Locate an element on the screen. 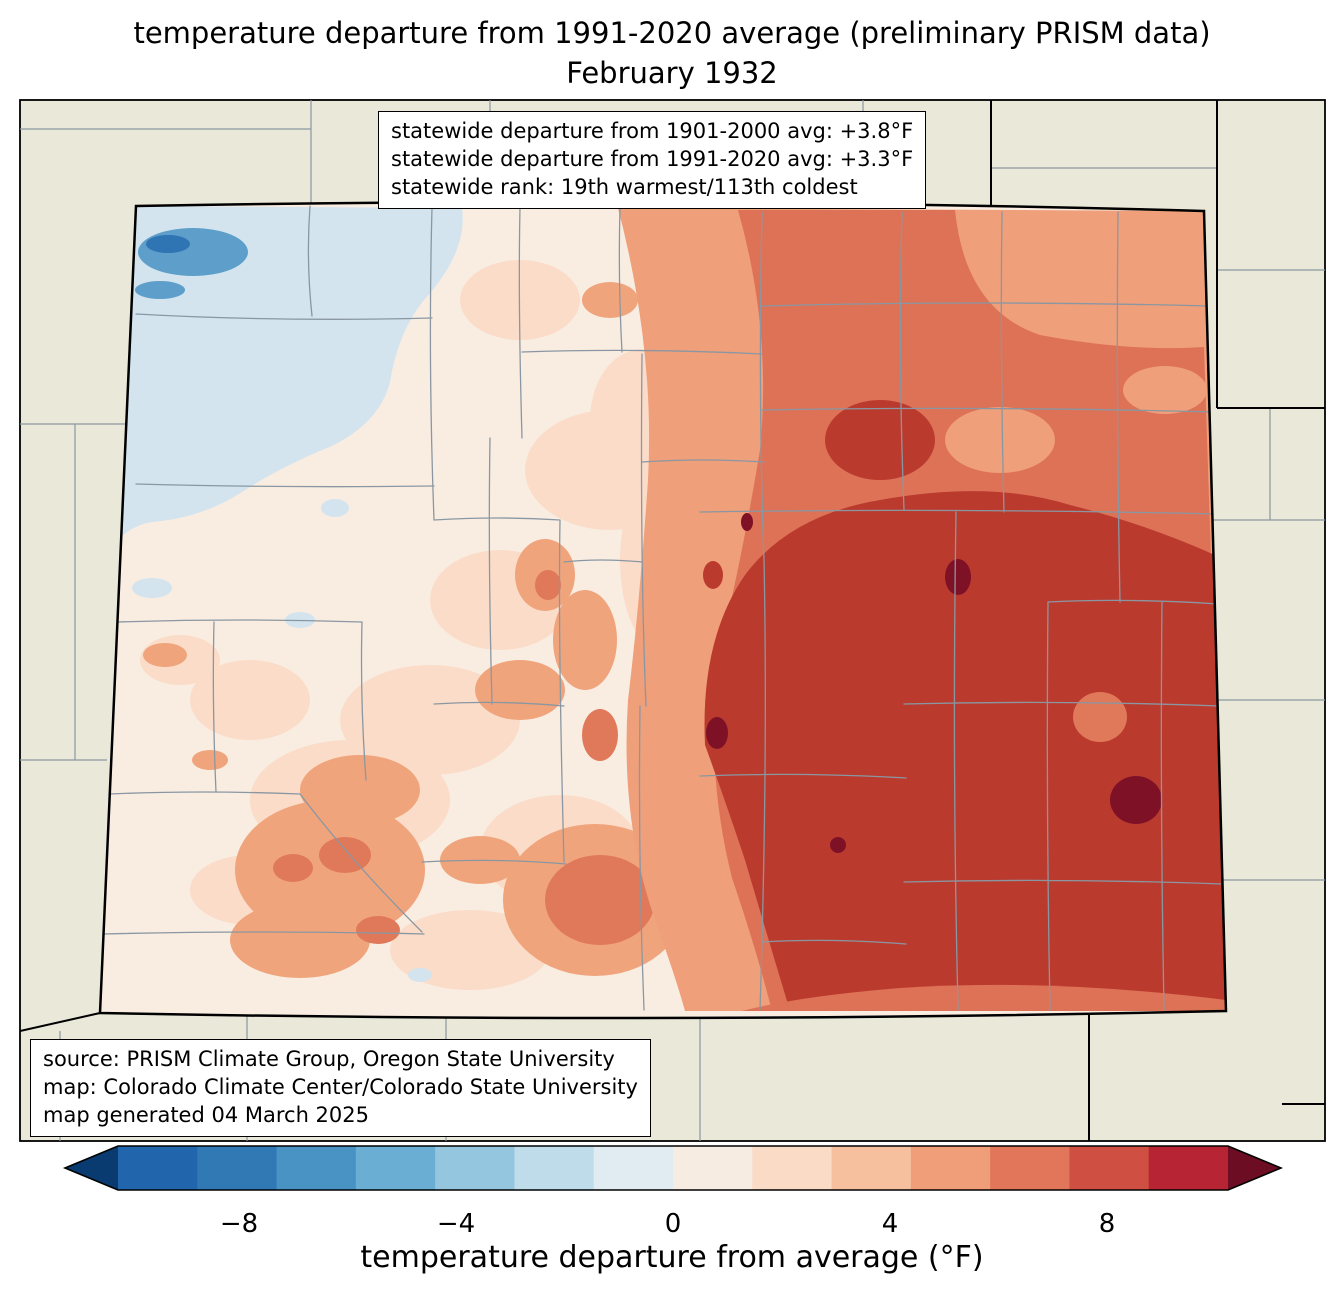 This screenshot has height=1299, width=1344. colorbar-left-arrow is located at coordinates (91, 1168).